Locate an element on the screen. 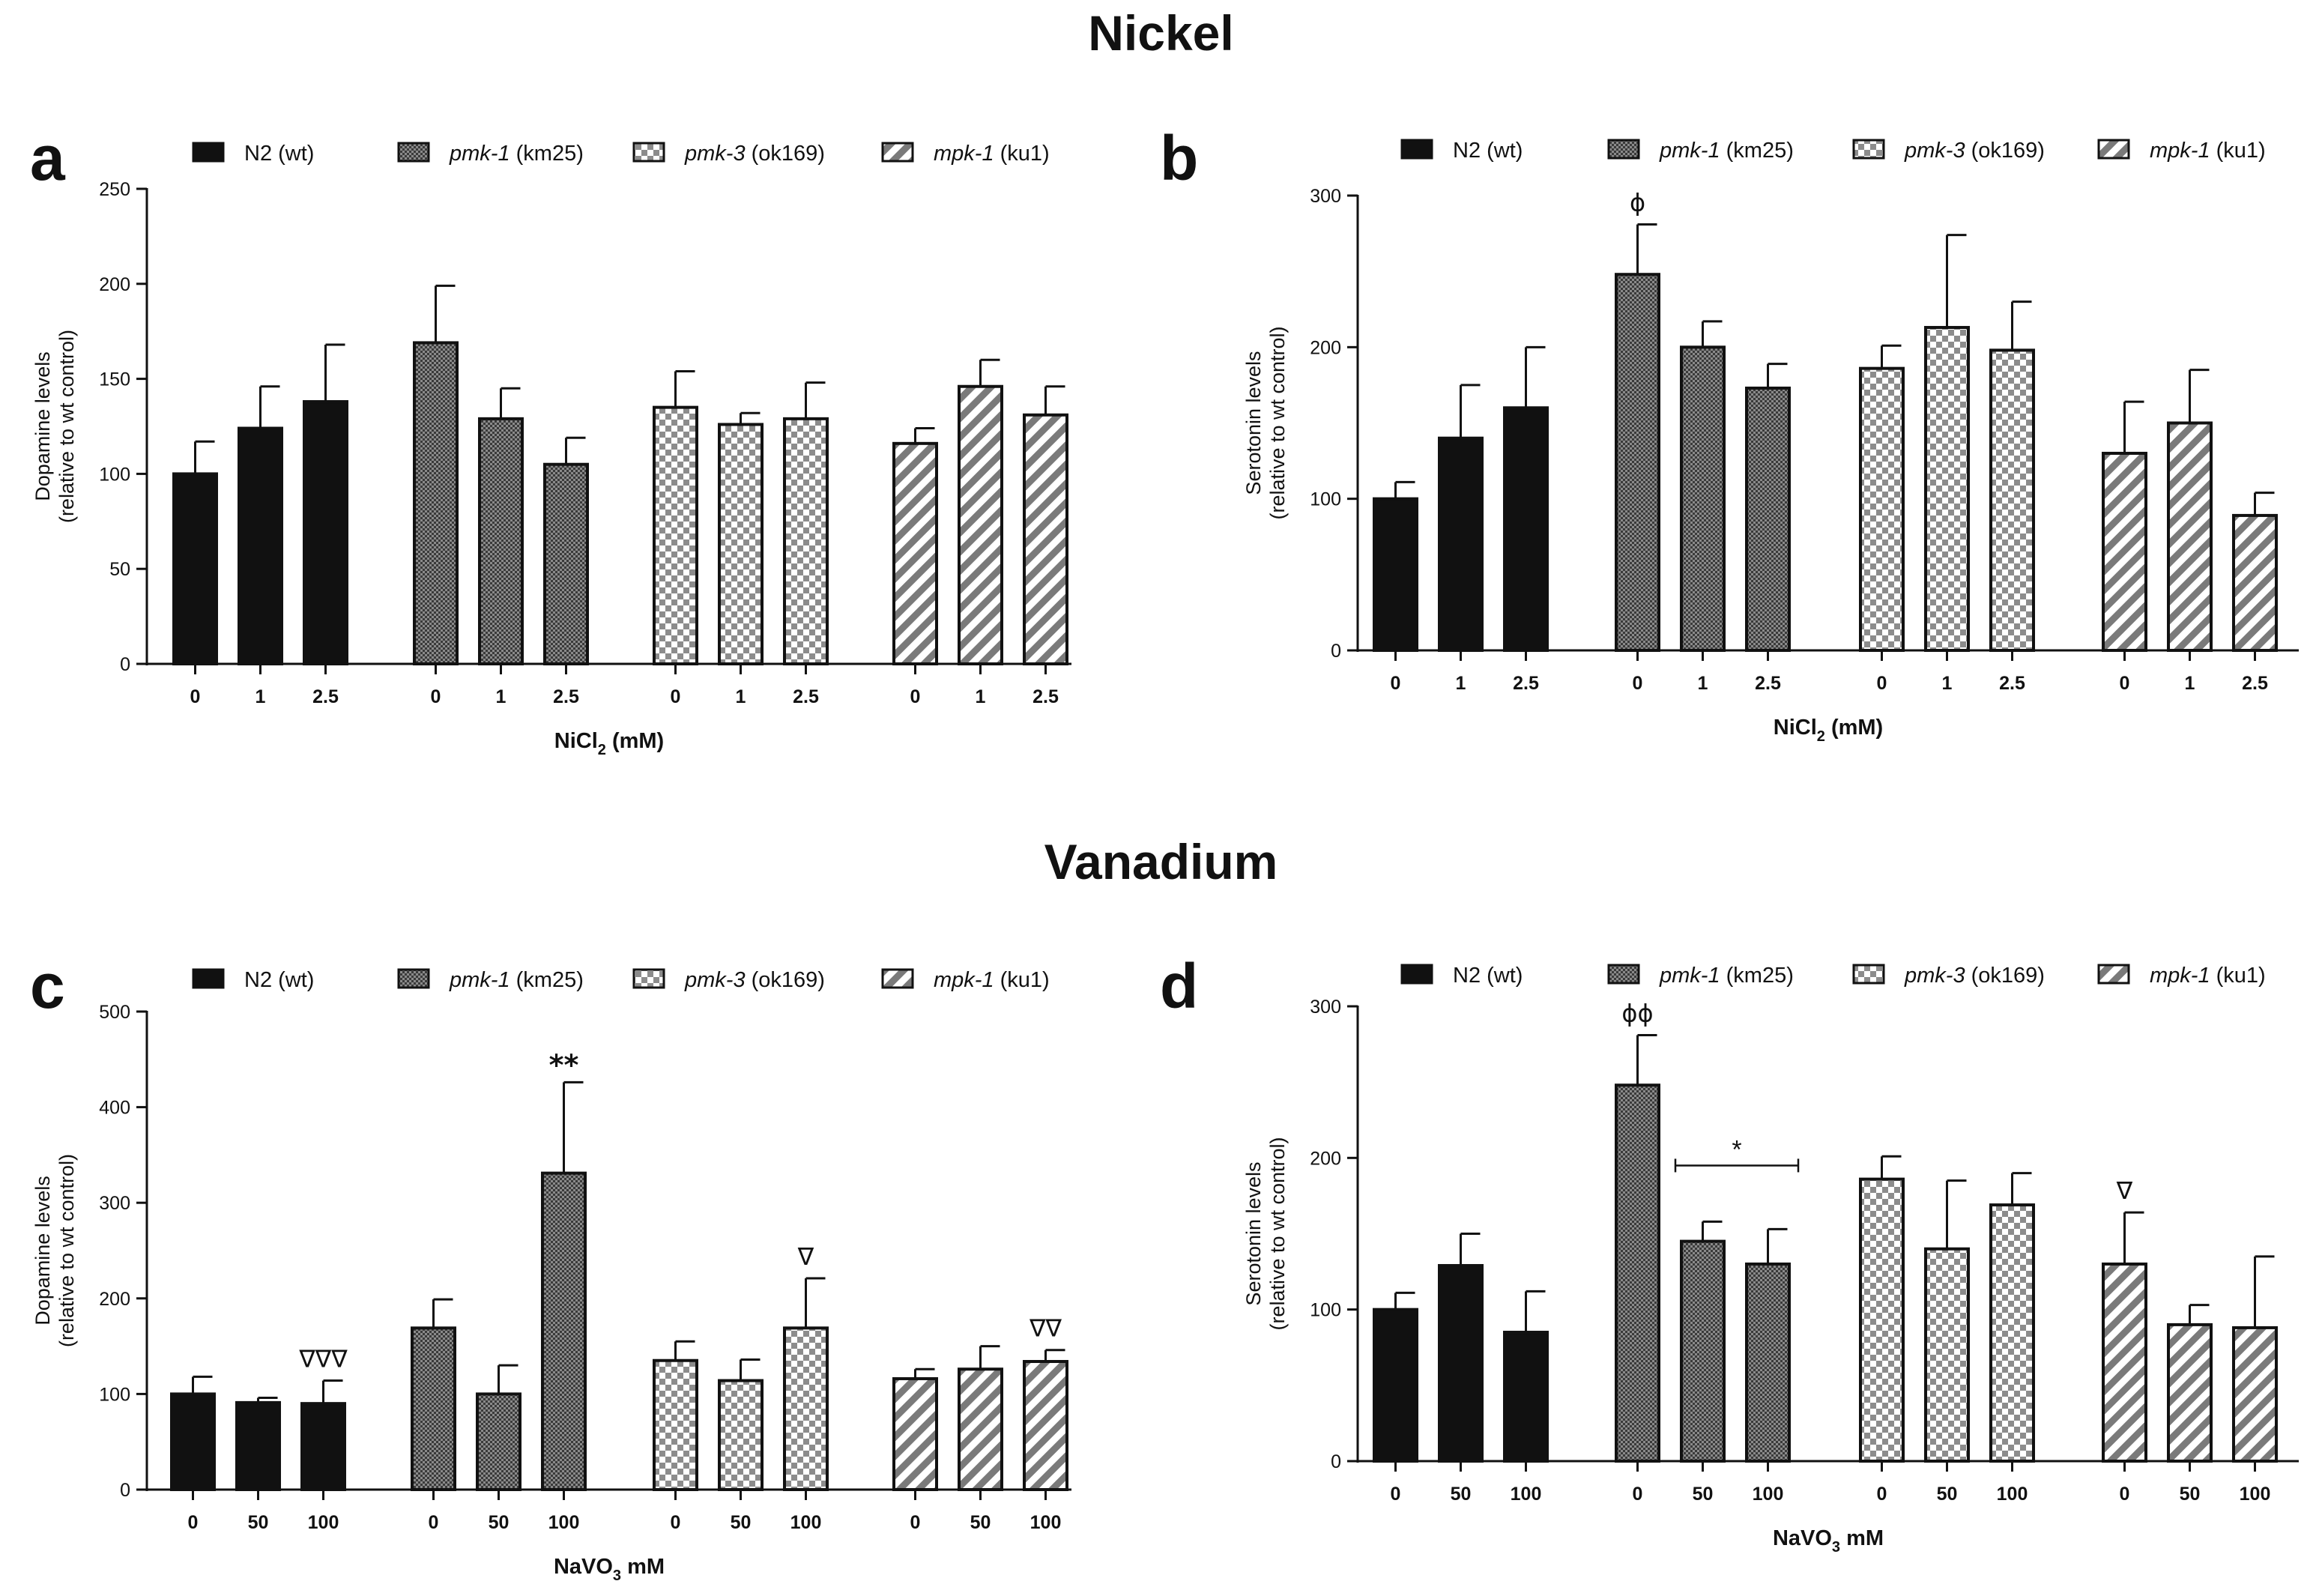 This screenshot has width=2322, height=1596. x-axis-title-tail: mM is located at coordinates (1862, 1538).